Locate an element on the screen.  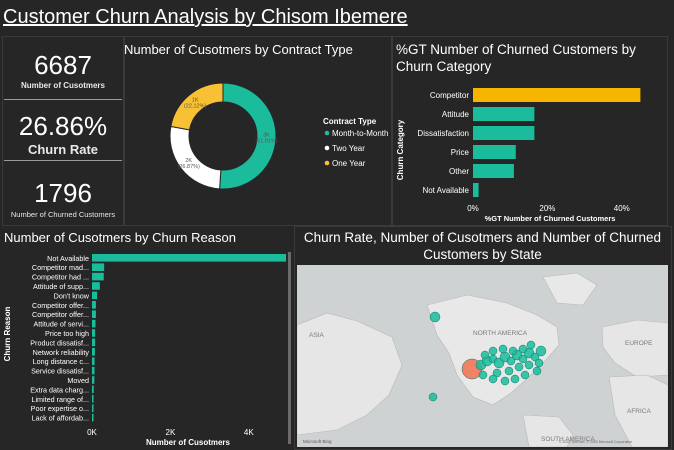
legend-entry: One Year is located at coordinates (349, 163).